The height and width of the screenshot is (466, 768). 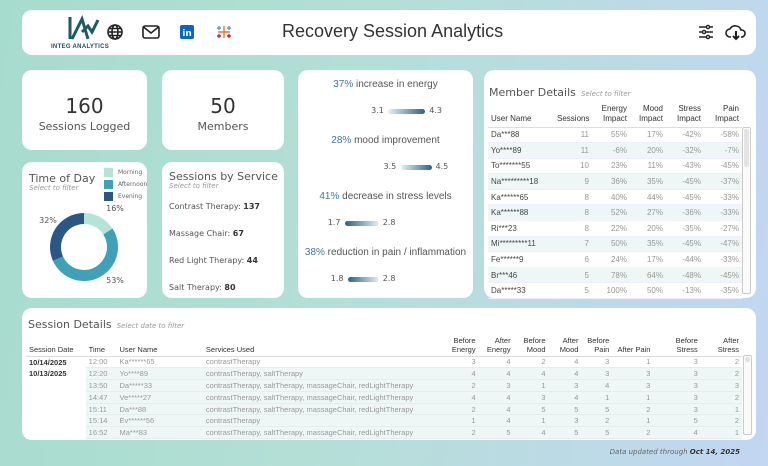 I want to click on member-details-title: Member Details, so click(x=532, y=92).